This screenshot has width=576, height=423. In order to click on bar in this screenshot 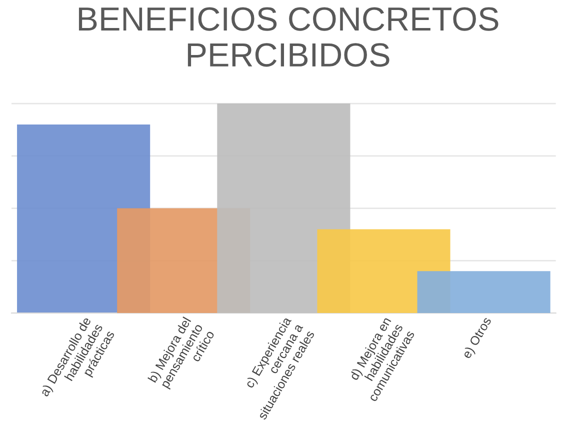, I will do `click(483, 292)`.